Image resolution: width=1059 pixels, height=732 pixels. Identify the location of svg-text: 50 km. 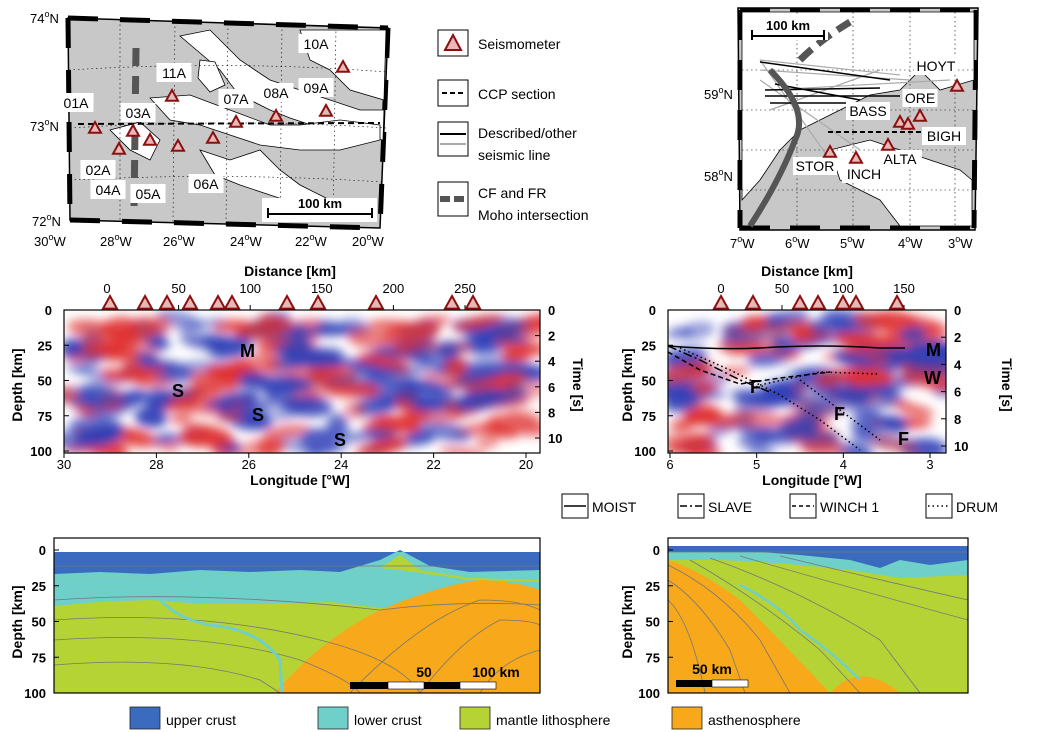
(712, 669).